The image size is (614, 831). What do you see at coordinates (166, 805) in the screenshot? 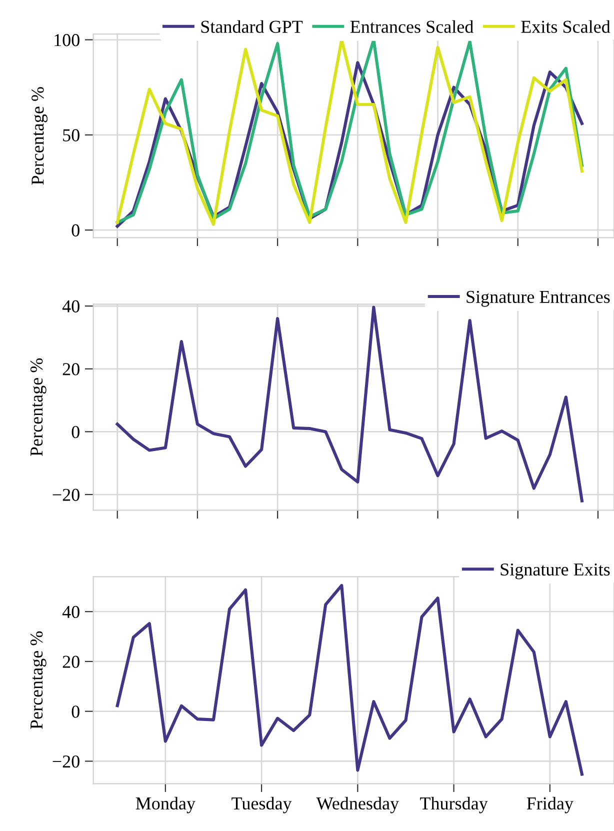
I see `x-tick-label: Monday` at bounding box center [166, 805].